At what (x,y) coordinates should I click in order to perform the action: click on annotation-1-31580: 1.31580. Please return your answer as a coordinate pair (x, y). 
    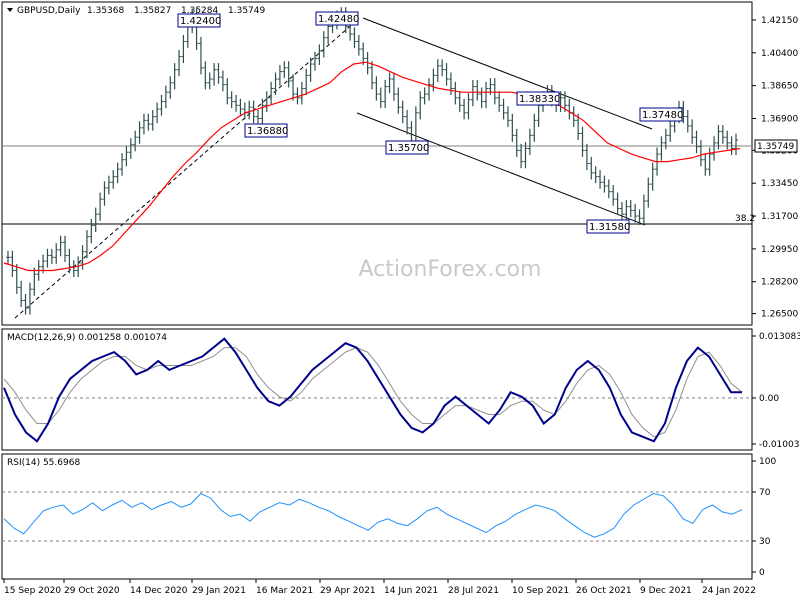
    Looking at the image, I should click on (608, 226).